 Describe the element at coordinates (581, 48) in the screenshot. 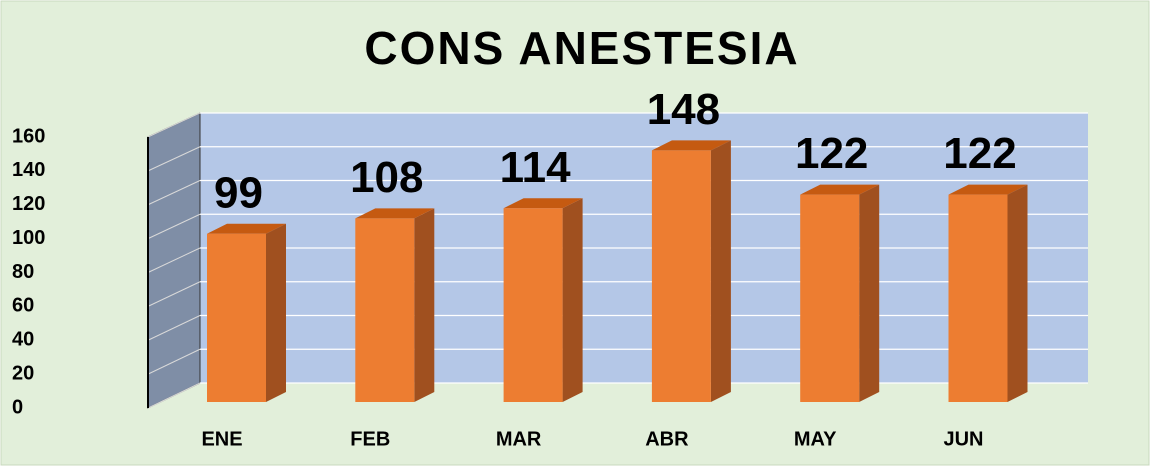

I see `chart-title: CONS ANESTESIA` at that location.